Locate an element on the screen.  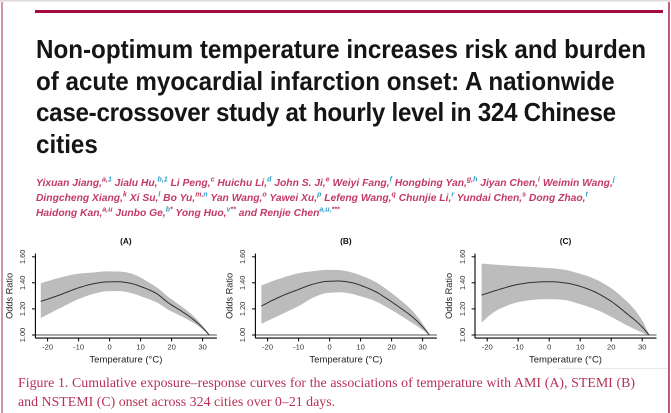
svg-text: (A) is located at coordinates (126, 241).